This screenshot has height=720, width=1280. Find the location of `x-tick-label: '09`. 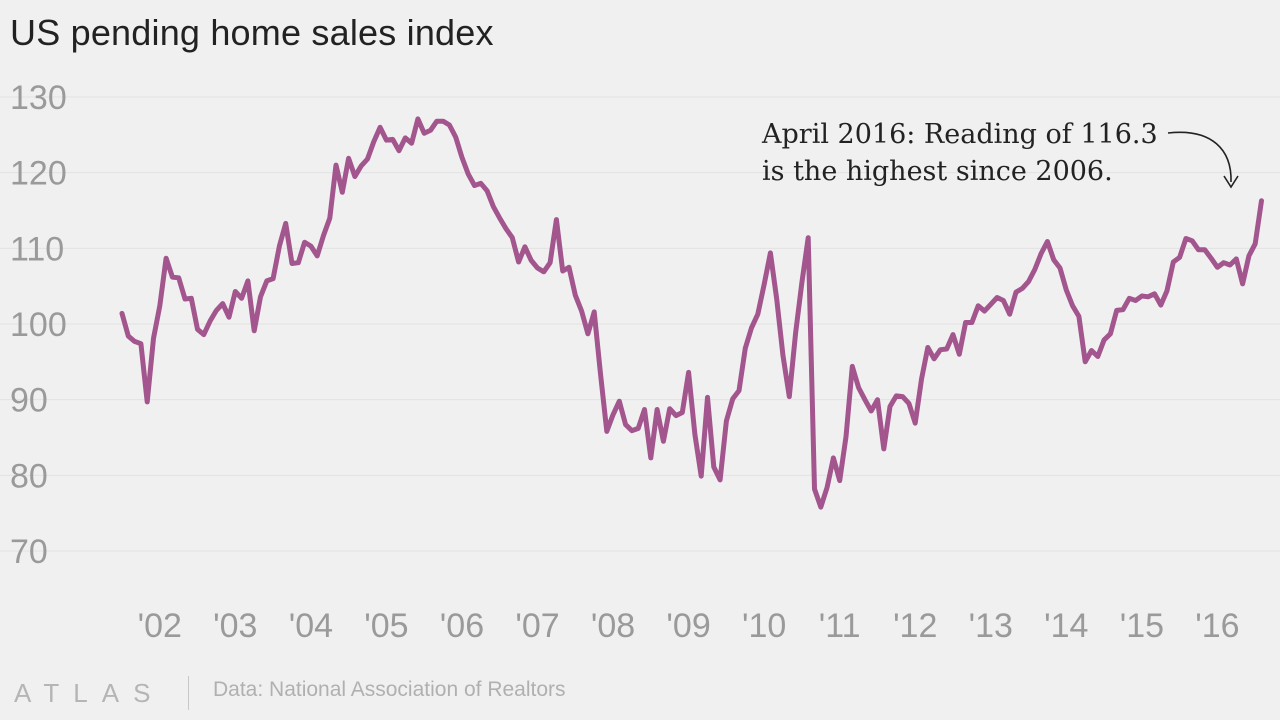

x-tick-label: '09 is located at coordinates (688, 626).